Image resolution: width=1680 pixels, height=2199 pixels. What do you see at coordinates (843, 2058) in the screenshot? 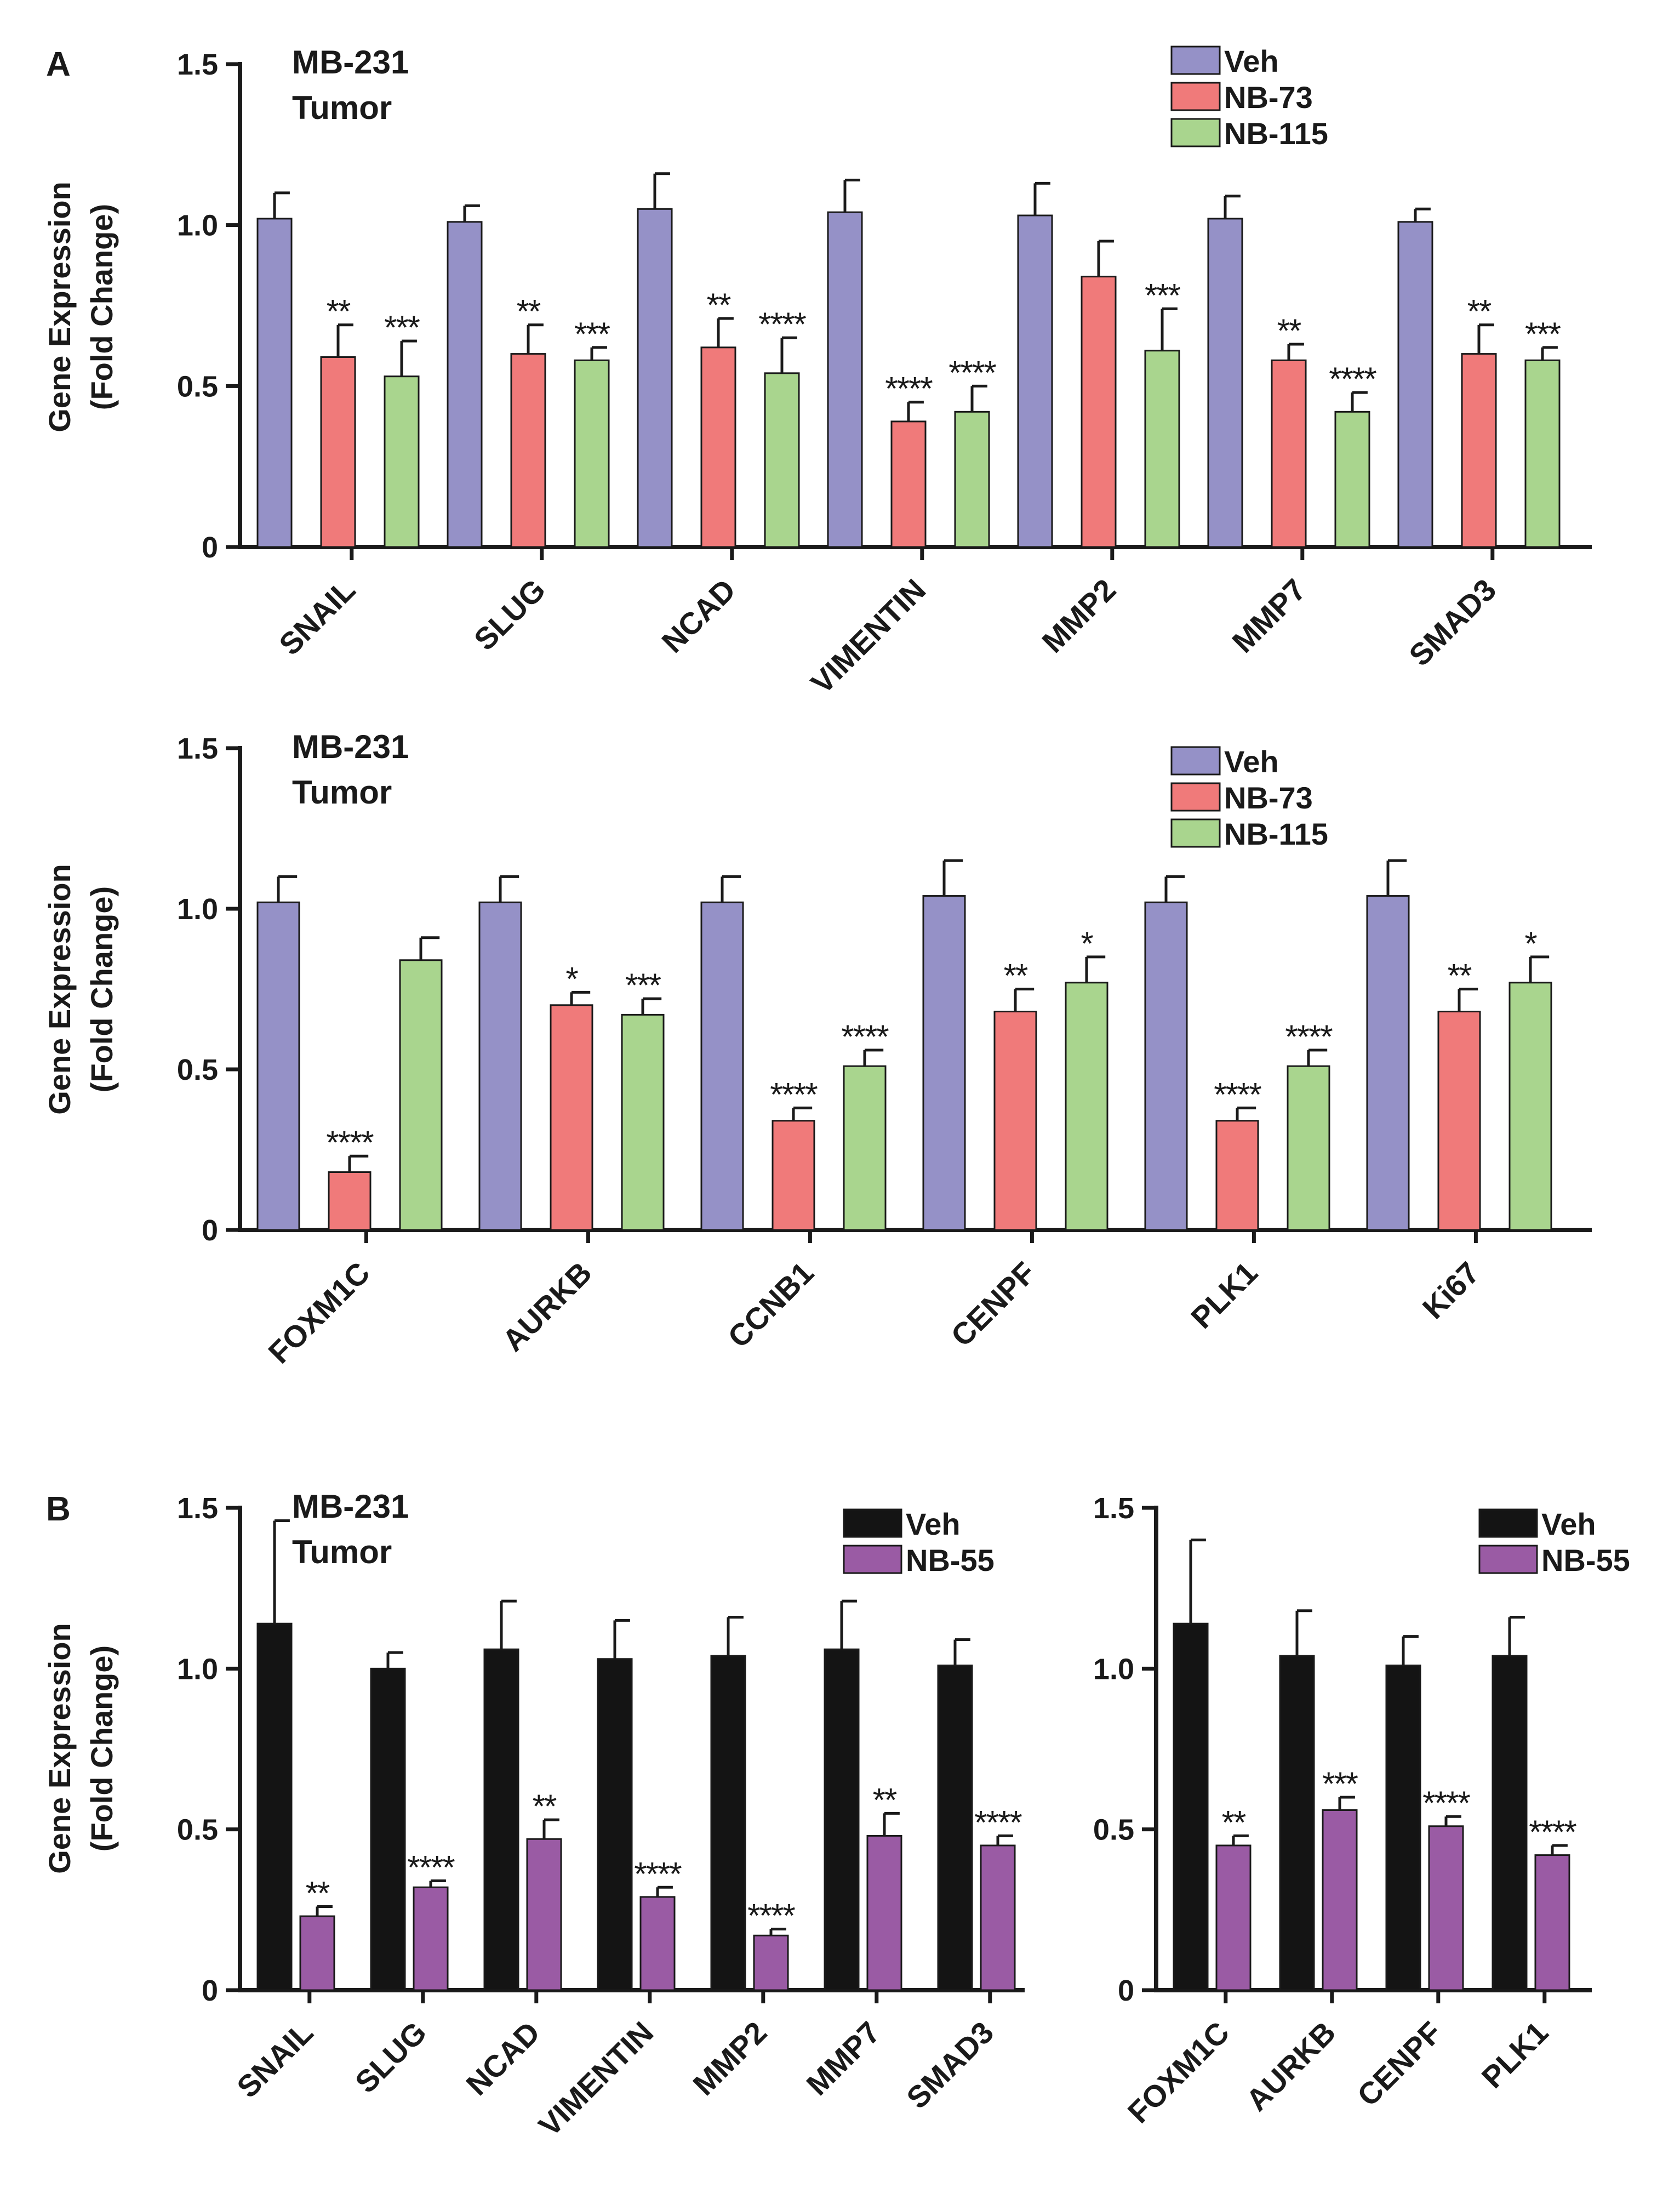
I see `x-tick-label: MMP7` at bounding box center [843, 2058].